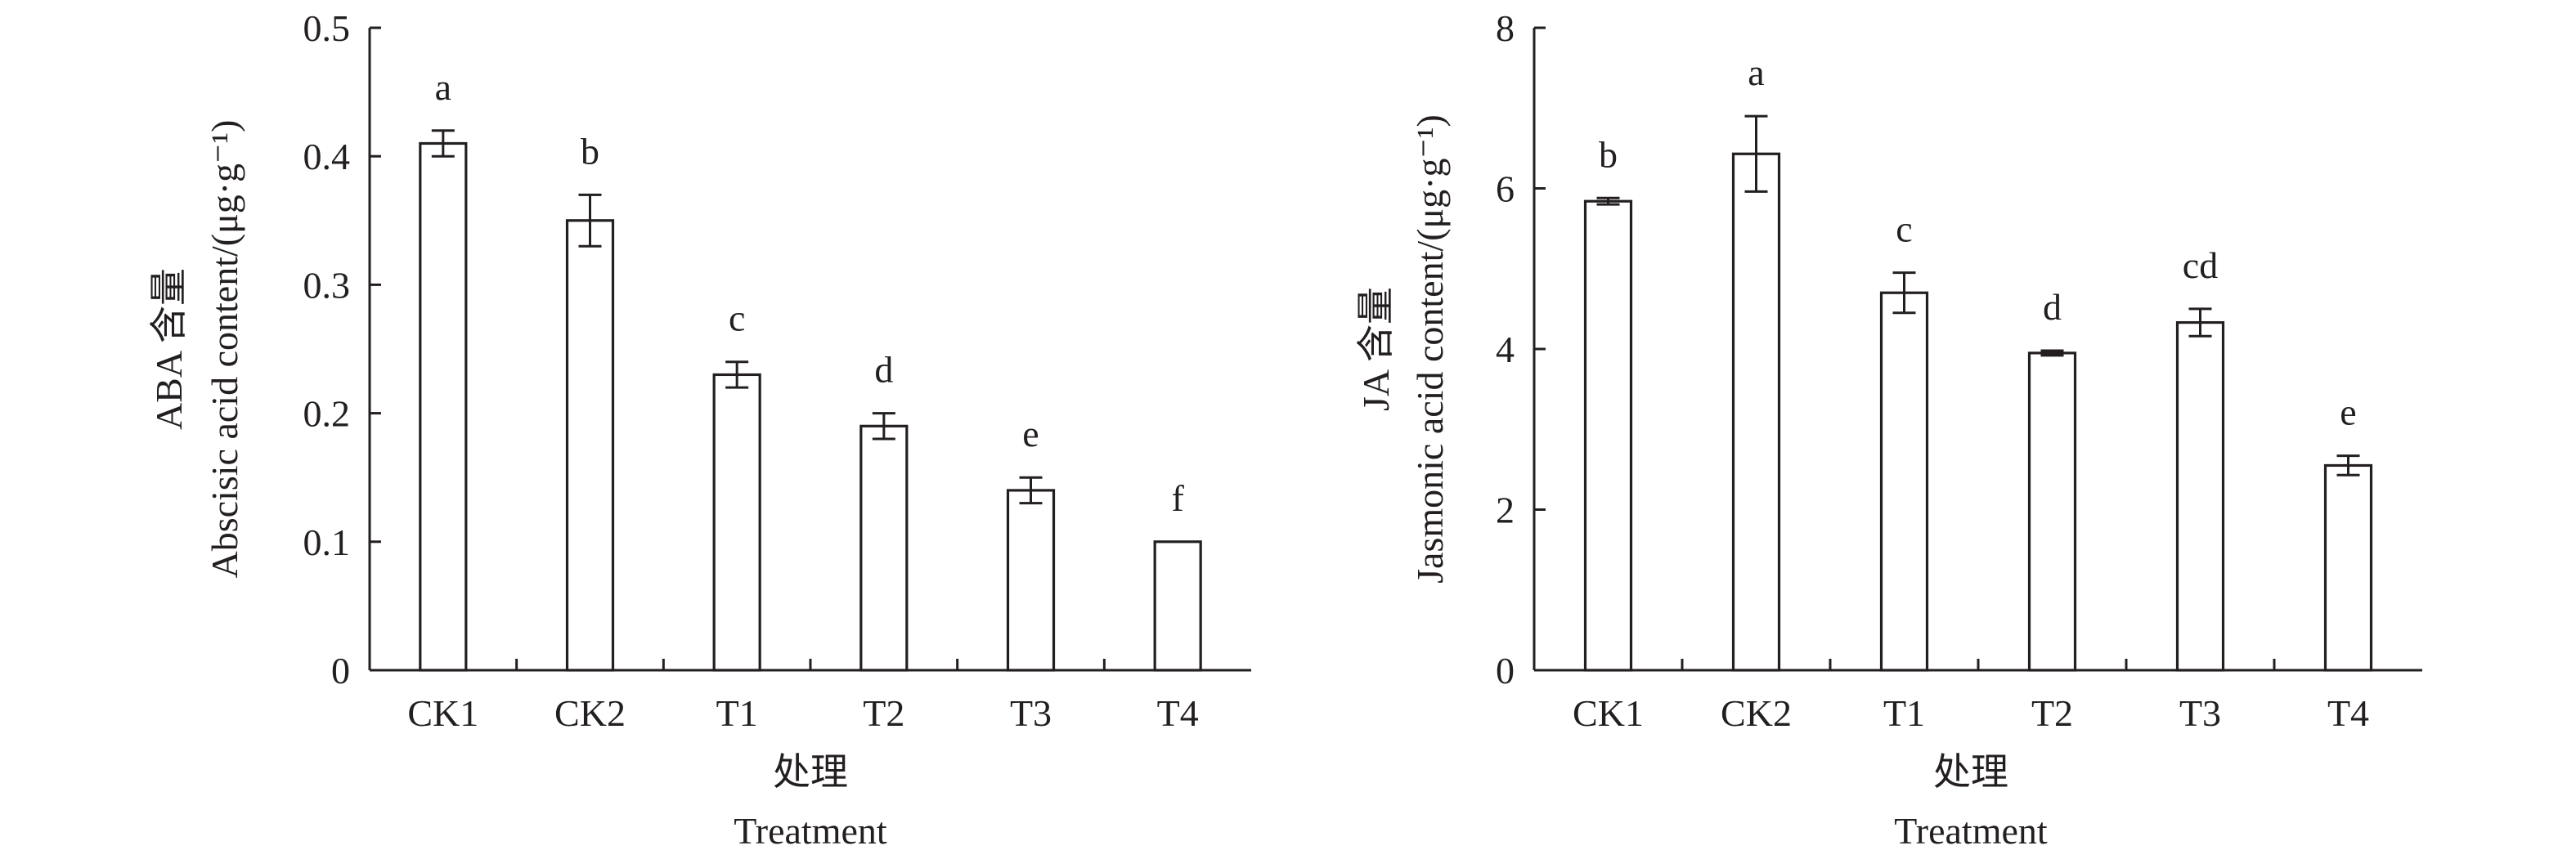 Image resolution: width=2576 pixels, height=868 pixels. Describe the element at coordinates (1505, 189) in the screenshot. I see `y-tick-label: 6` at that location.